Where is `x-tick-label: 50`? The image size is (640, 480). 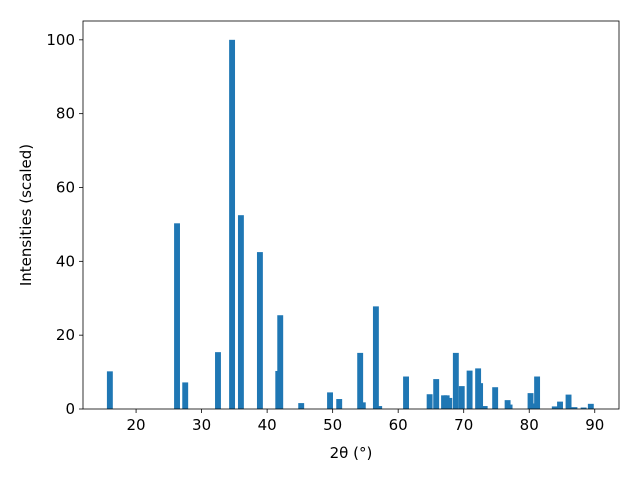 x-tick-label: 50 is located at coordinates (332, 425).